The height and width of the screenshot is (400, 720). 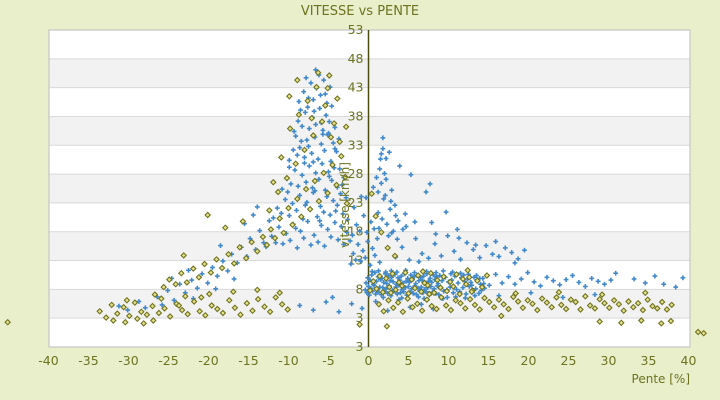 I want to click on svg-text: -10, so click(x=288, y=360).